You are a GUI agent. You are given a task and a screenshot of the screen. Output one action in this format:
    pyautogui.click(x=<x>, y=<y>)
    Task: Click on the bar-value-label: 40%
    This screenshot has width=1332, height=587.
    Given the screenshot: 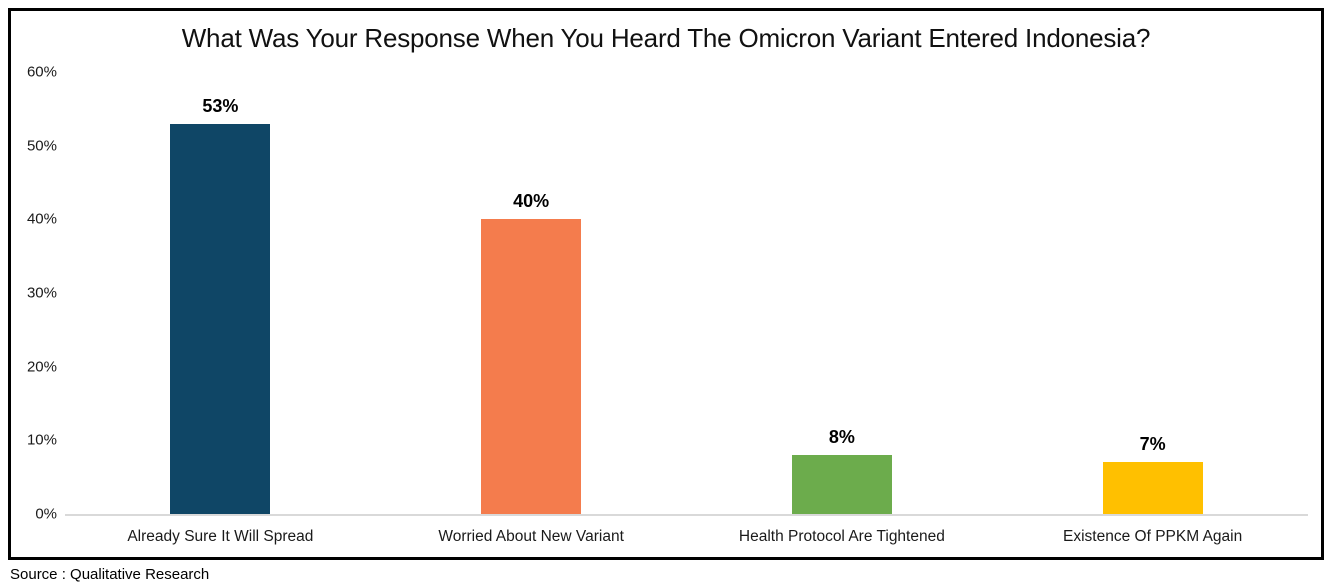 What is the action you would take?
    pyautogui.click(x=531, y=201)
    